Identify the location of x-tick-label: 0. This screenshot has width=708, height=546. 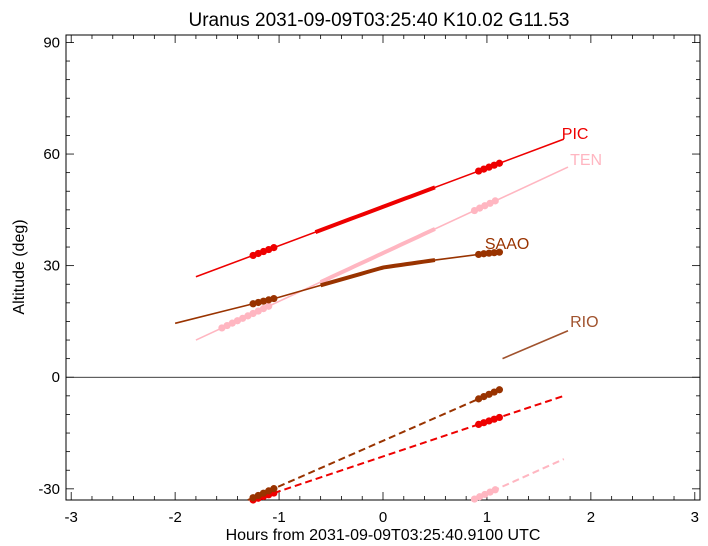
(383, 517).